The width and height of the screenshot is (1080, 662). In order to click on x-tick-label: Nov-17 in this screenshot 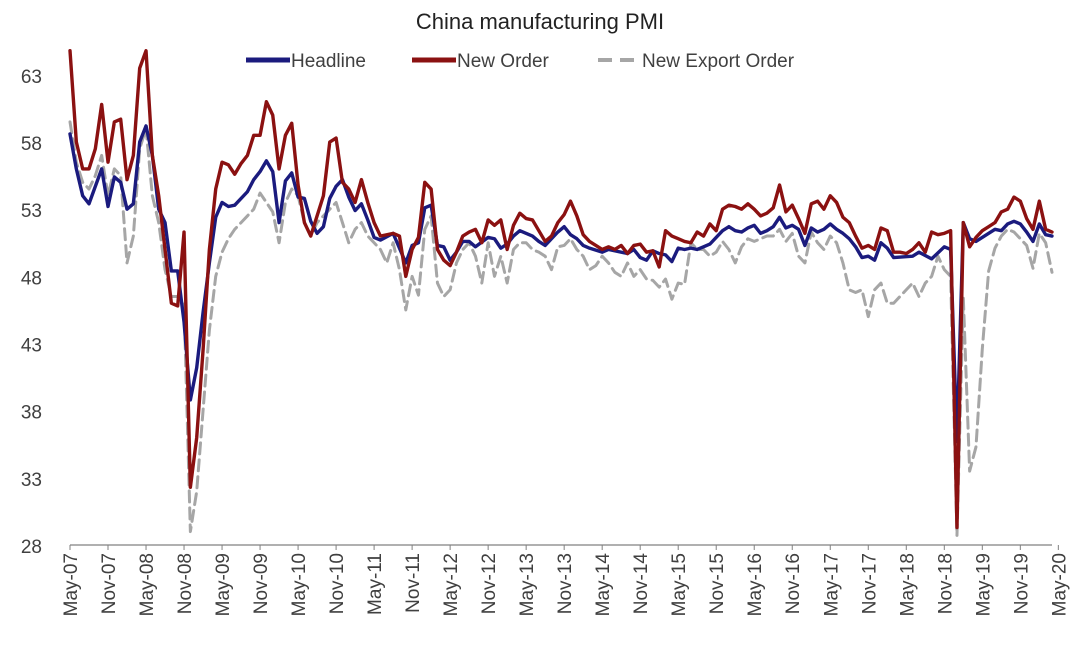, I will do `click(869, 583)`.